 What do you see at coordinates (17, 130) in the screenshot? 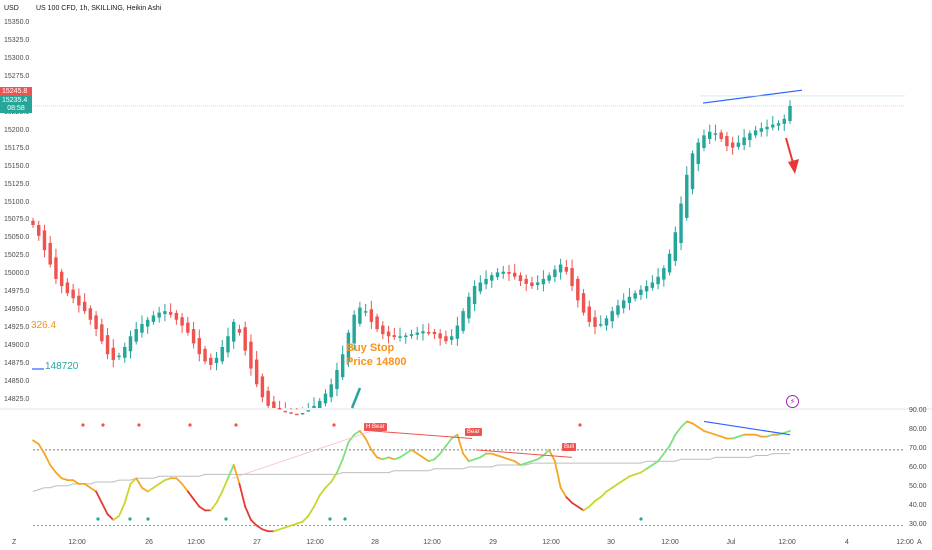
I see `price-axis-label: 15200.0` at bounding box center [17, 130].